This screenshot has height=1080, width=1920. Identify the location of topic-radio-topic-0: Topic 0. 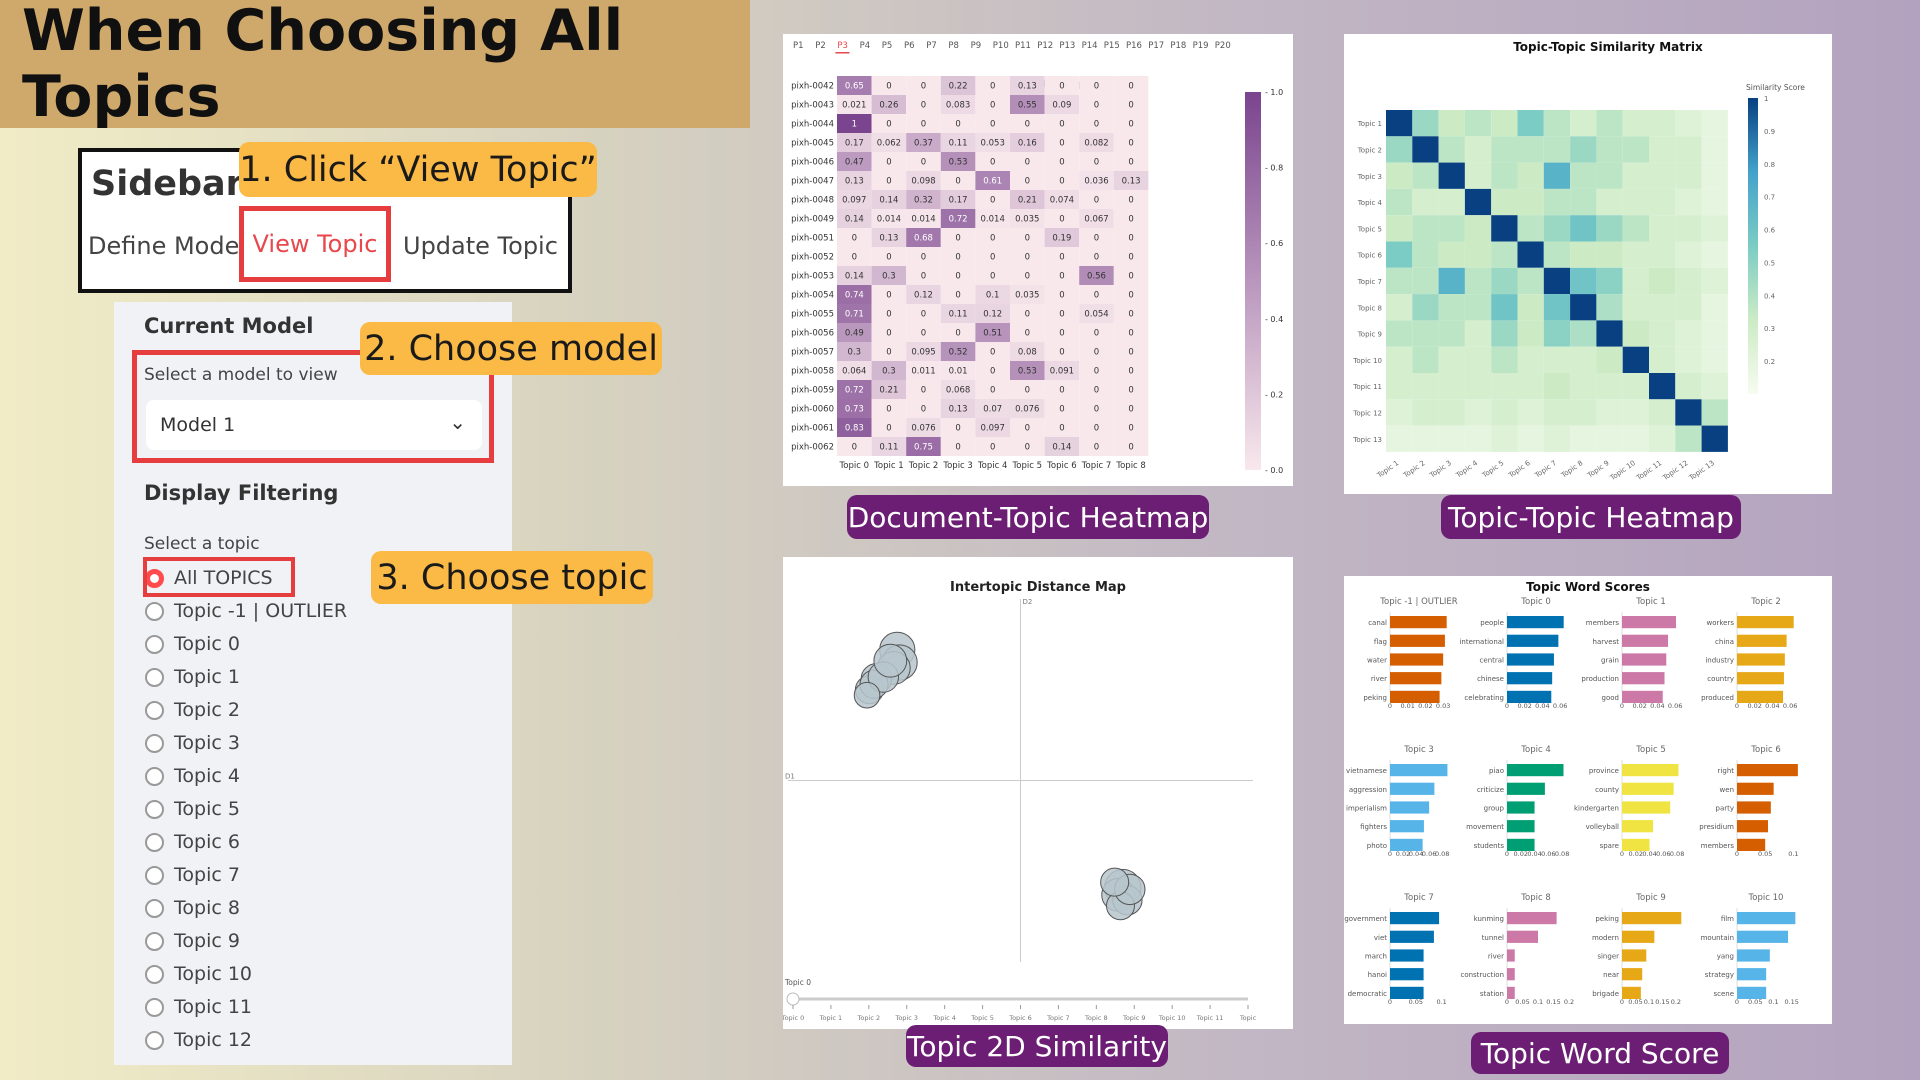
(192, 644).